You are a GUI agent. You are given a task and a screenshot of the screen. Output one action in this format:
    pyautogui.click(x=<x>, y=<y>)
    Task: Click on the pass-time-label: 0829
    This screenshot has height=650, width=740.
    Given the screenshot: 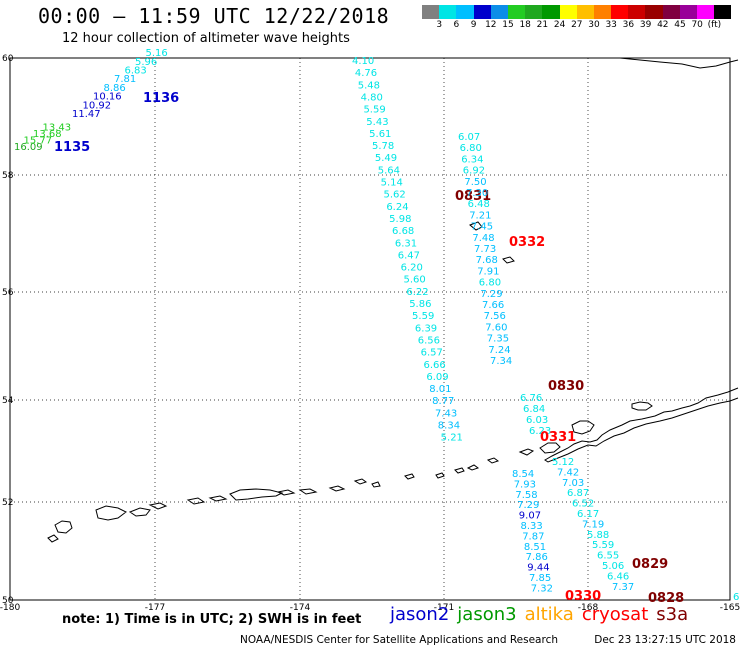 What is the action you would take?
    pyautogui.click(x=650, y=564)
    